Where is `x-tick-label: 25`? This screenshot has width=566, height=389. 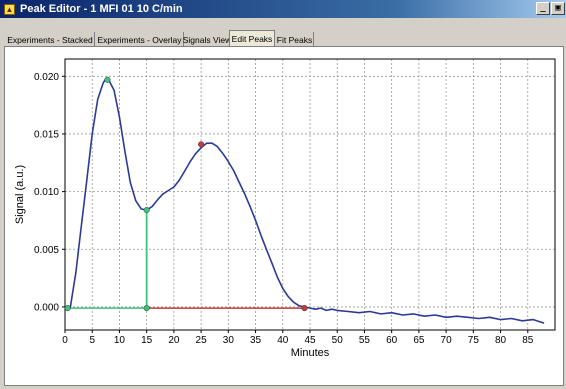
x-tick-label: 25 is located at coordinates (202, 340).